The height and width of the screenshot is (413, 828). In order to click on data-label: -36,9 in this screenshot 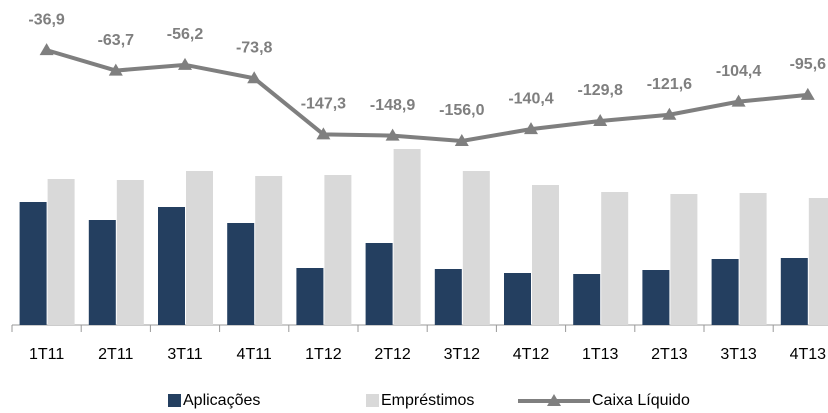, I will do `click(46, 19)`.